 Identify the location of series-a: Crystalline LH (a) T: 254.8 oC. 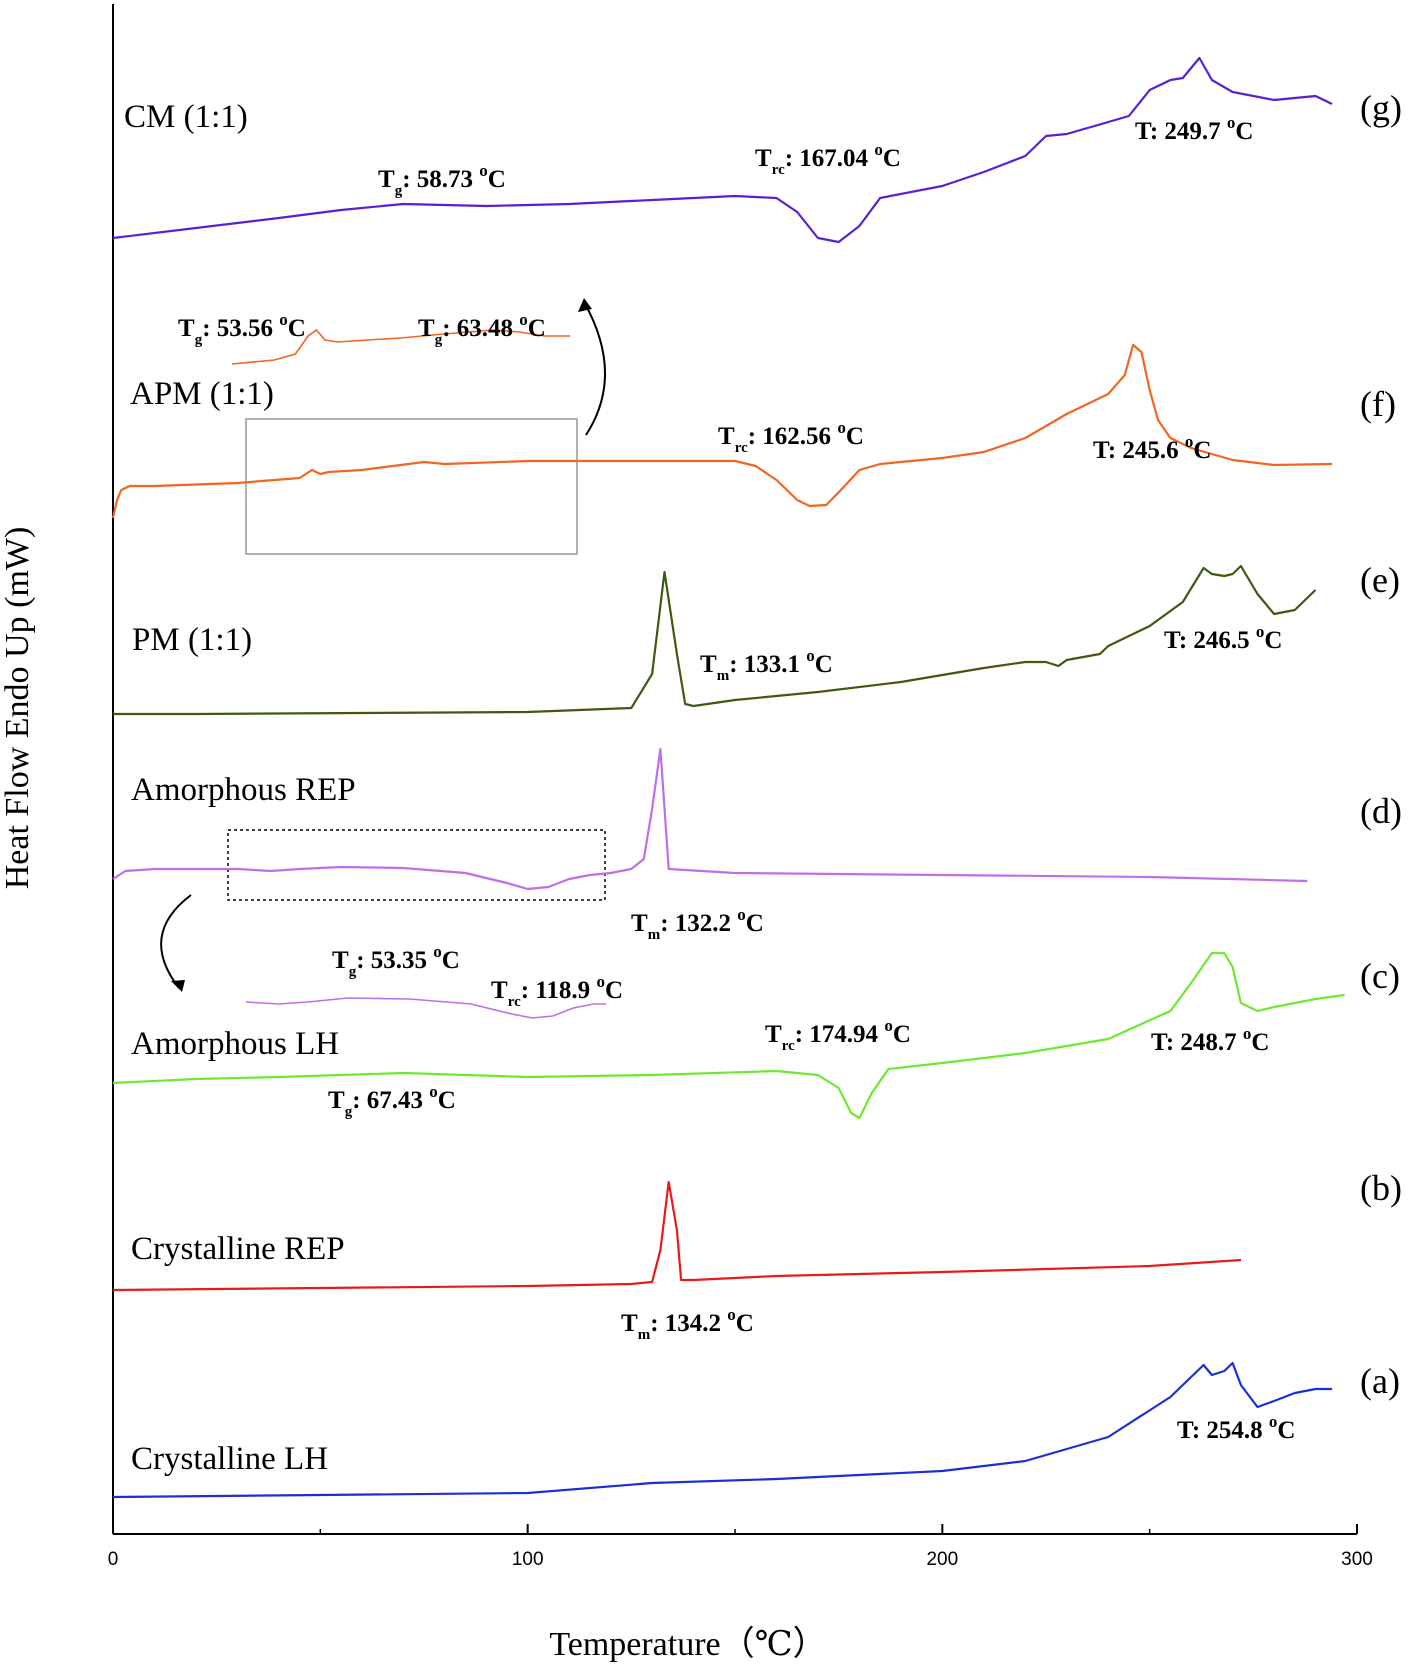
(756, 1430).